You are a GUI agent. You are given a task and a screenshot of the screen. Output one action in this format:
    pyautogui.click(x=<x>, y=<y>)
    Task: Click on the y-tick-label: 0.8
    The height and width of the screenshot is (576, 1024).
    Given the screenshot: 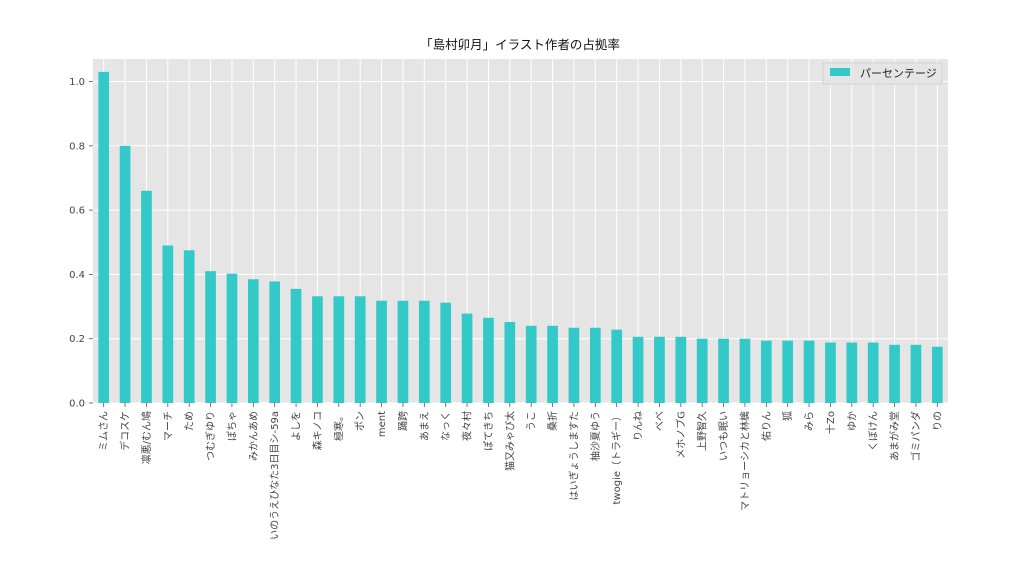 What is the action you would take?
    pyautogui.click(x=77, y=146)
    